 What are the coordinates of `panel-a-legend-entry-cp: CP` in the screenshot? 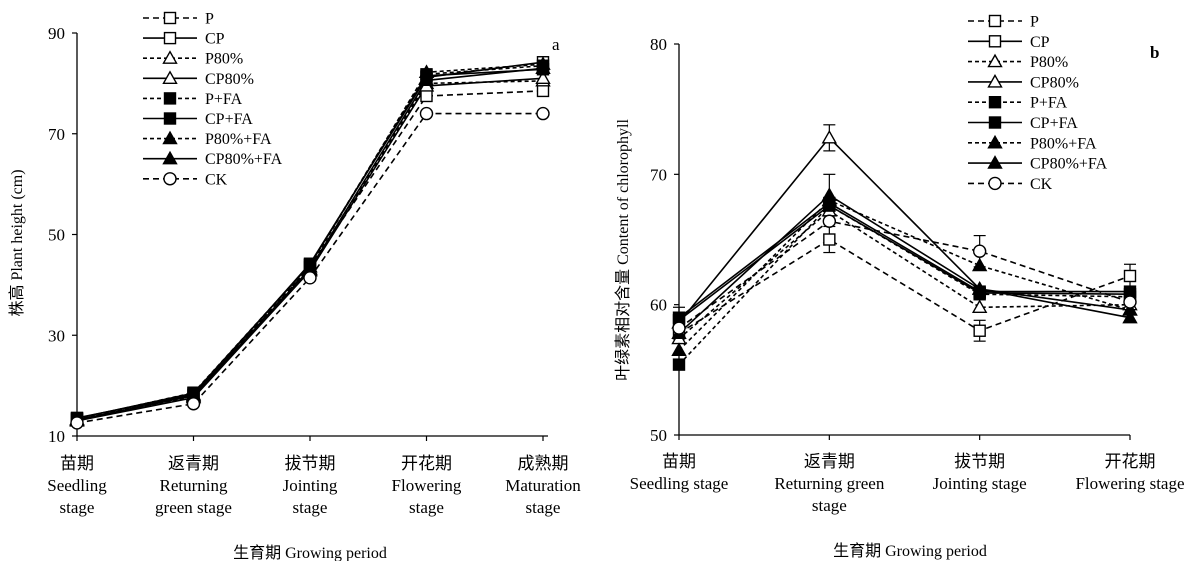 It's located at (184, 39).